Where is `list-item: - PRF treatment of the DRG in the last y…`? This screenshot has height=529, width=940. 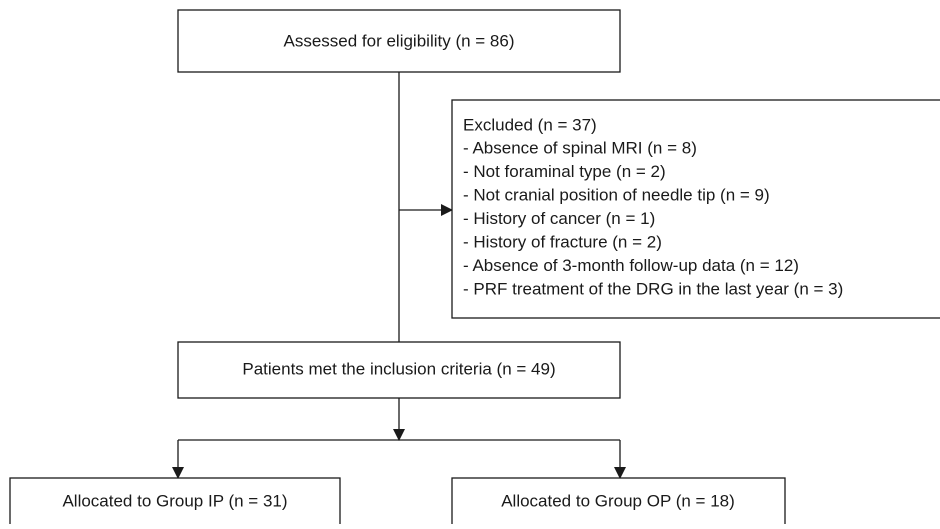 list-item: - PRF treatment of the DRG in the last y… is located at coordinates (653, 288).